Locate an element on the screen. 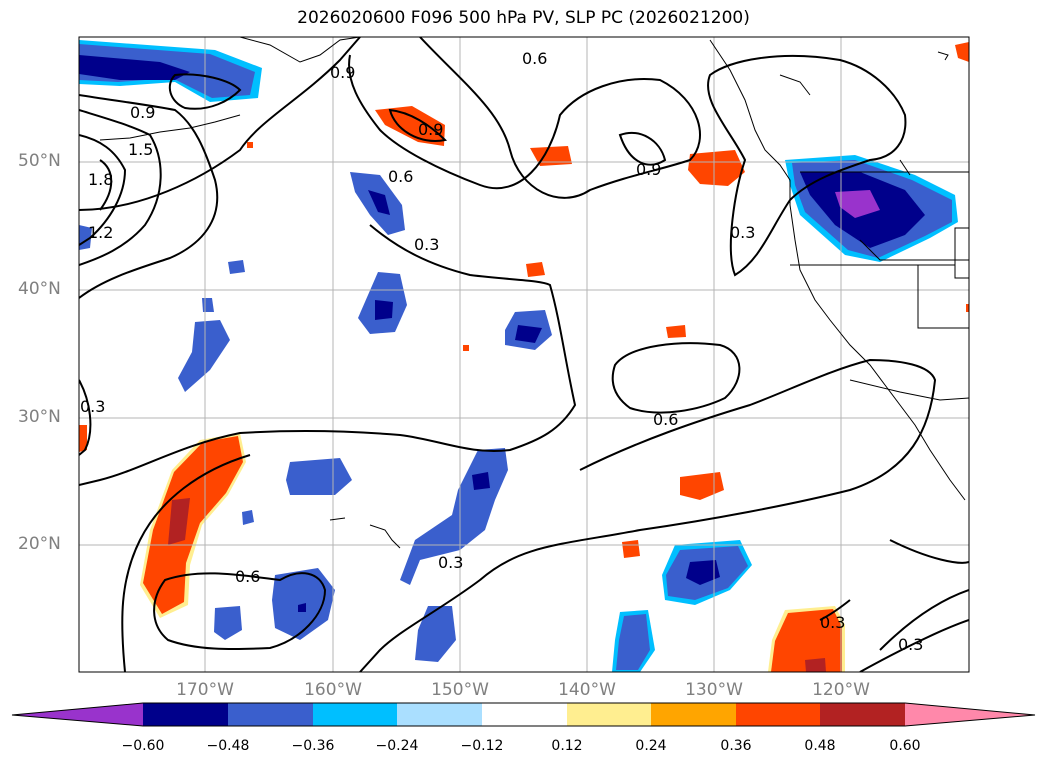 This screenshot has height=765, width=1047. longitude-label: 130°W is located at coordinates (714, 690).